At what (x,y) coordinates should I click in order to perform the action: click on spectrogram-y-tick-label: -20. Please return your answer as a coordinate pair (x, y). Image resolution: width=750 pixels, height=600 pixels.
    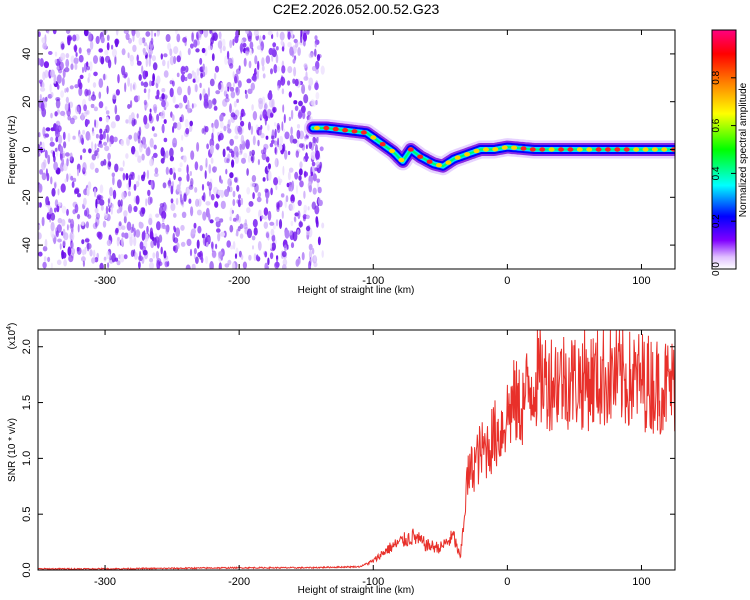
    Looking at the image, I should click on (27, 197).